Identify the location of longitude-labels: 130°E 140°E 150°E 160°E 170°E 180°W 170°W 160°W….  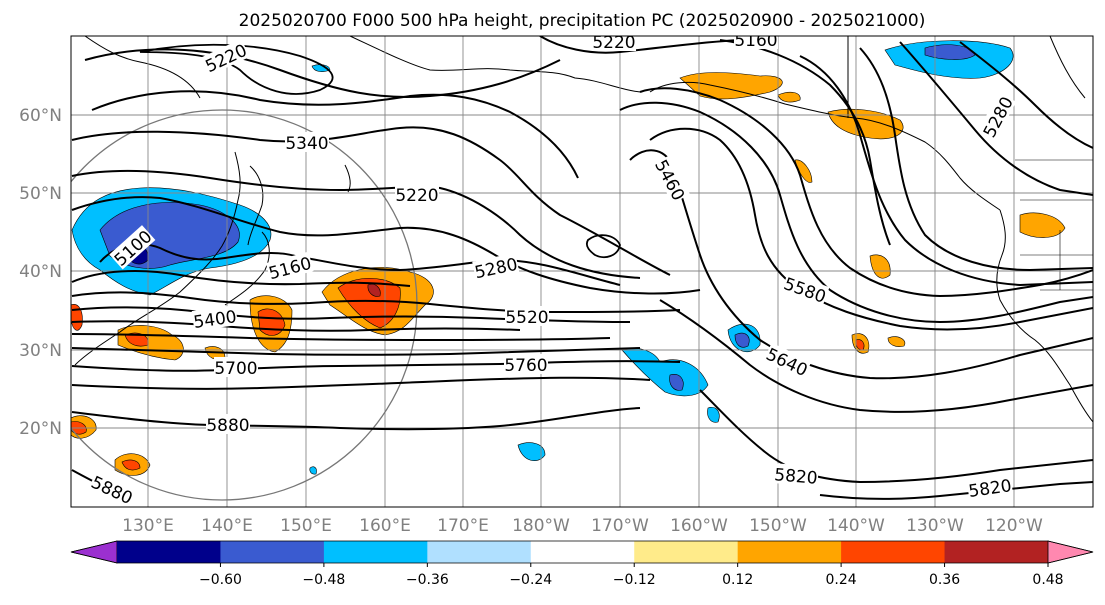
(582, 526).